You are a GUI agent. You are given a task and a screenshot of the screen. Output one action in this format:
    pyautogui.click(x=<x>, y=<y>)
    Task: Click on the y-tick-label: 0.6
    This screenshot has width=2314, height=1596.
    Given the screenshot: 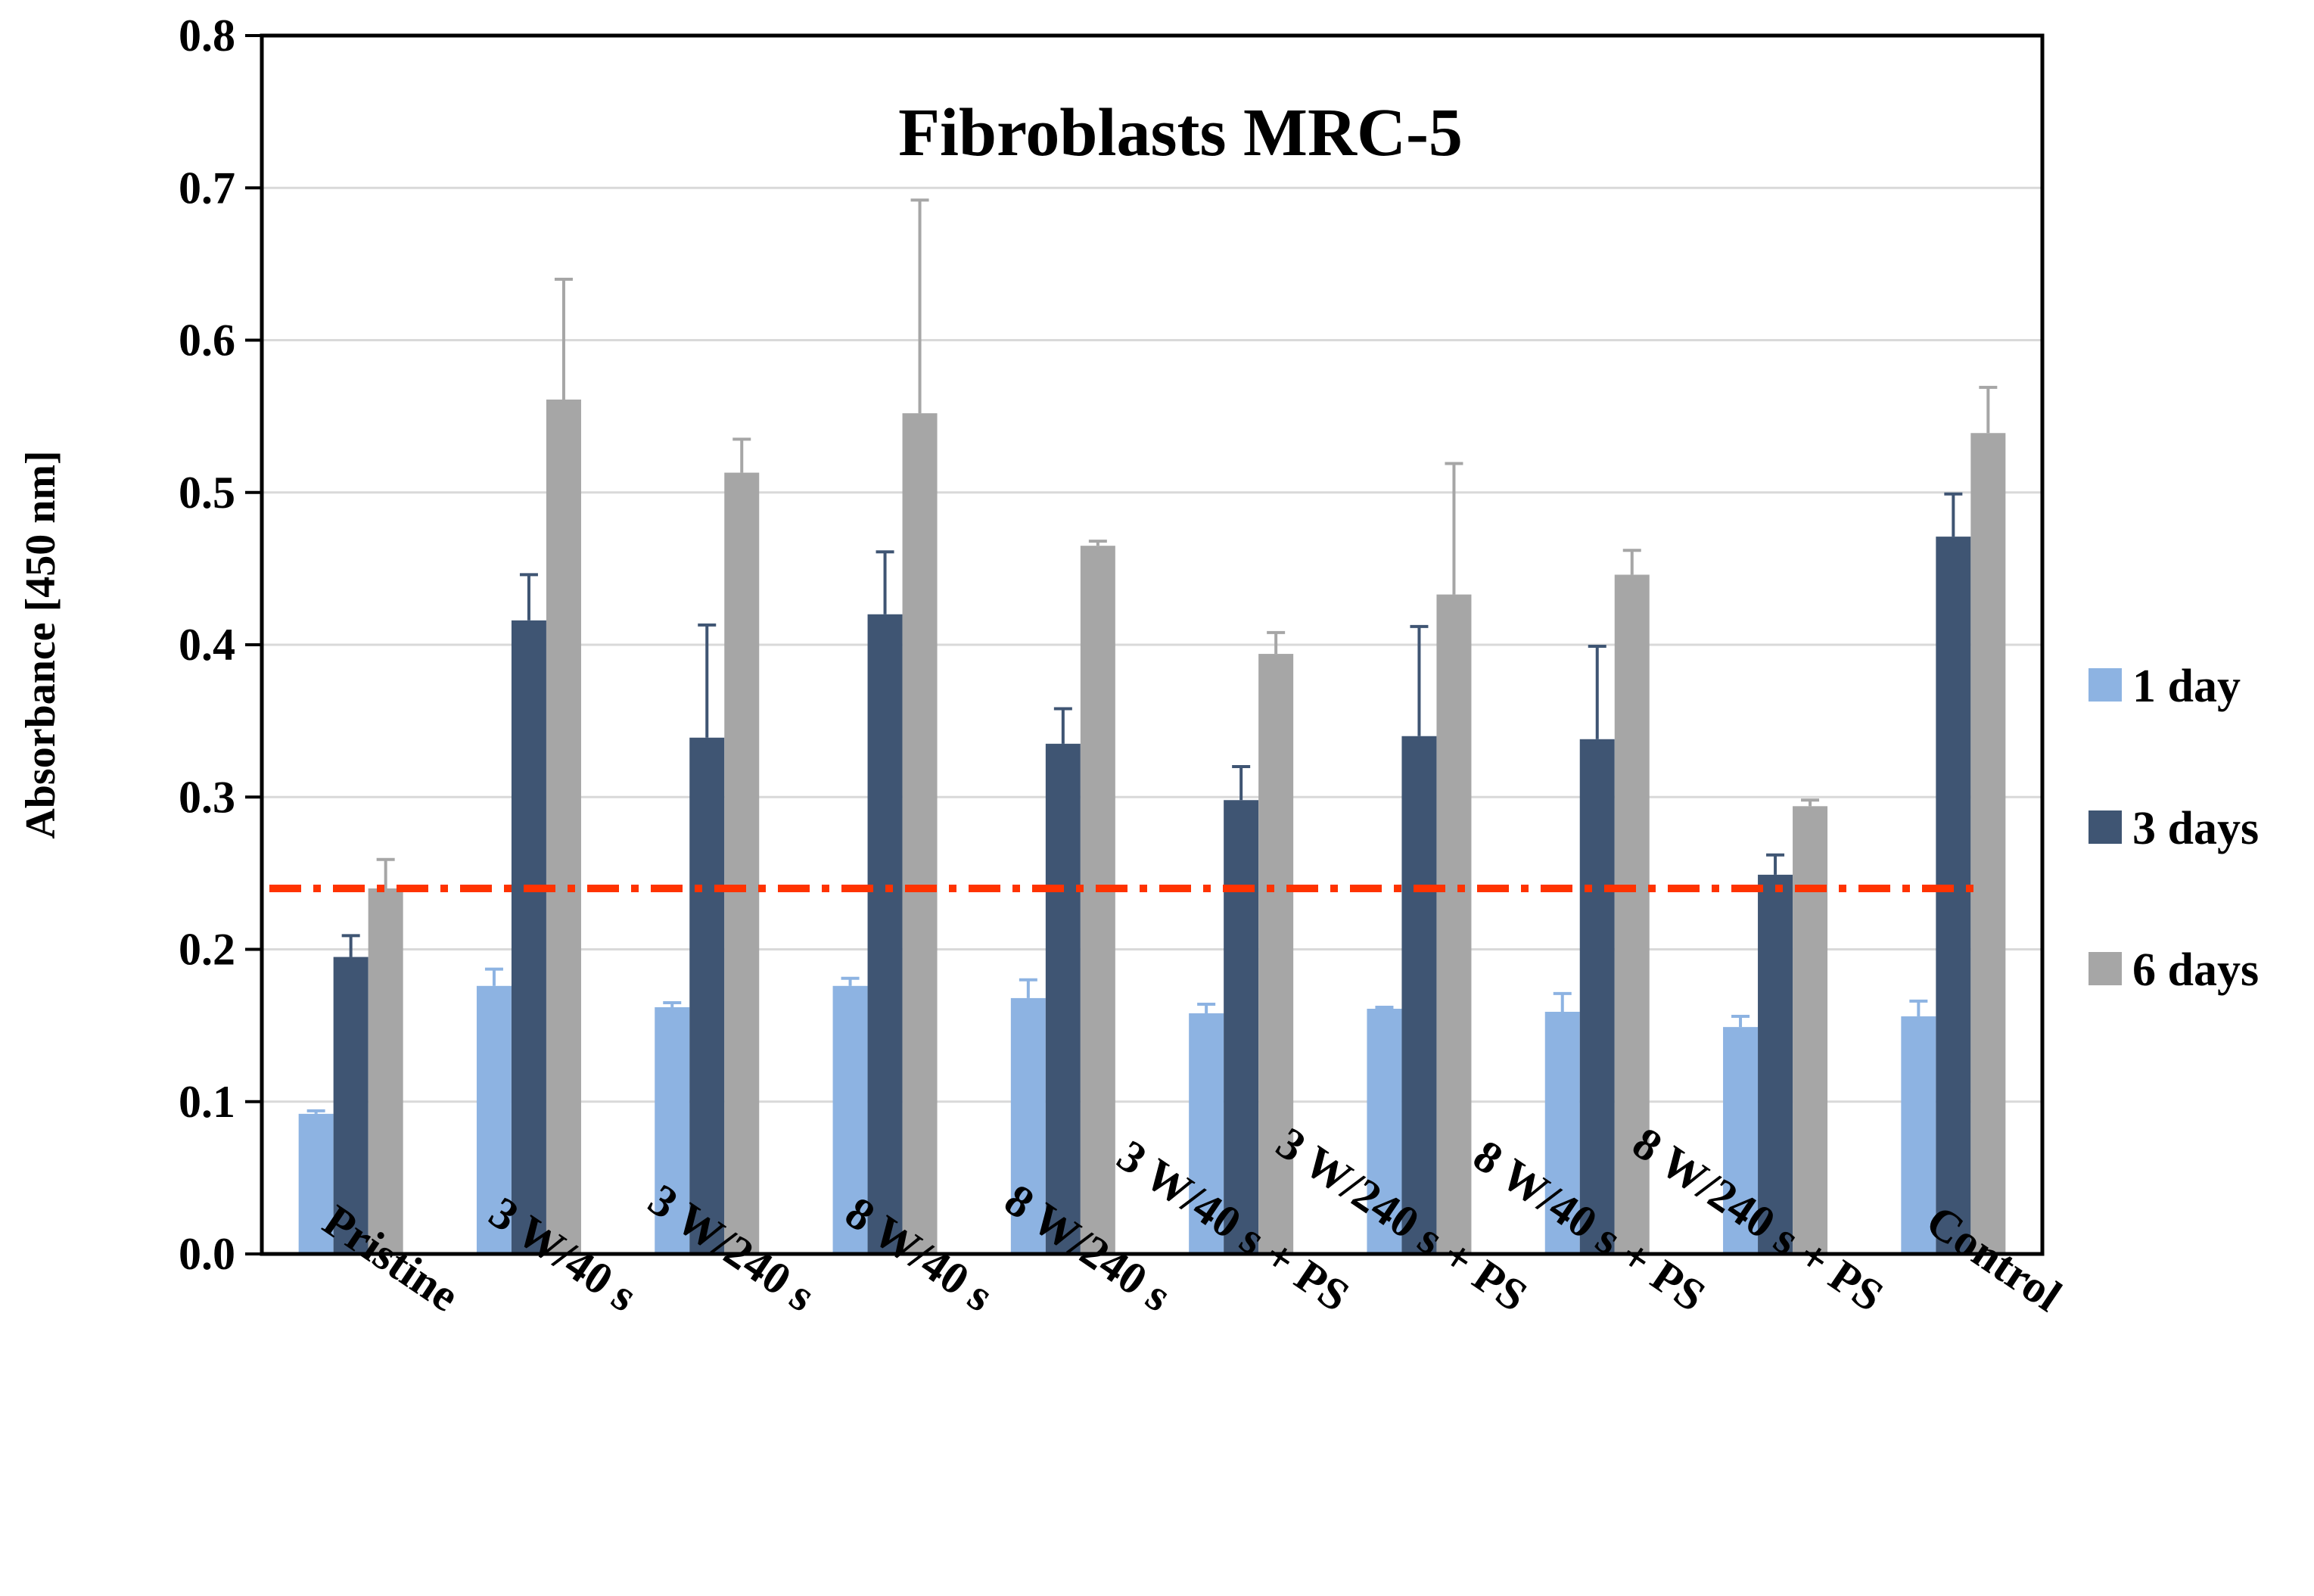 What is the action you would take?
    pyautogui.click(x=207, y=341)
    